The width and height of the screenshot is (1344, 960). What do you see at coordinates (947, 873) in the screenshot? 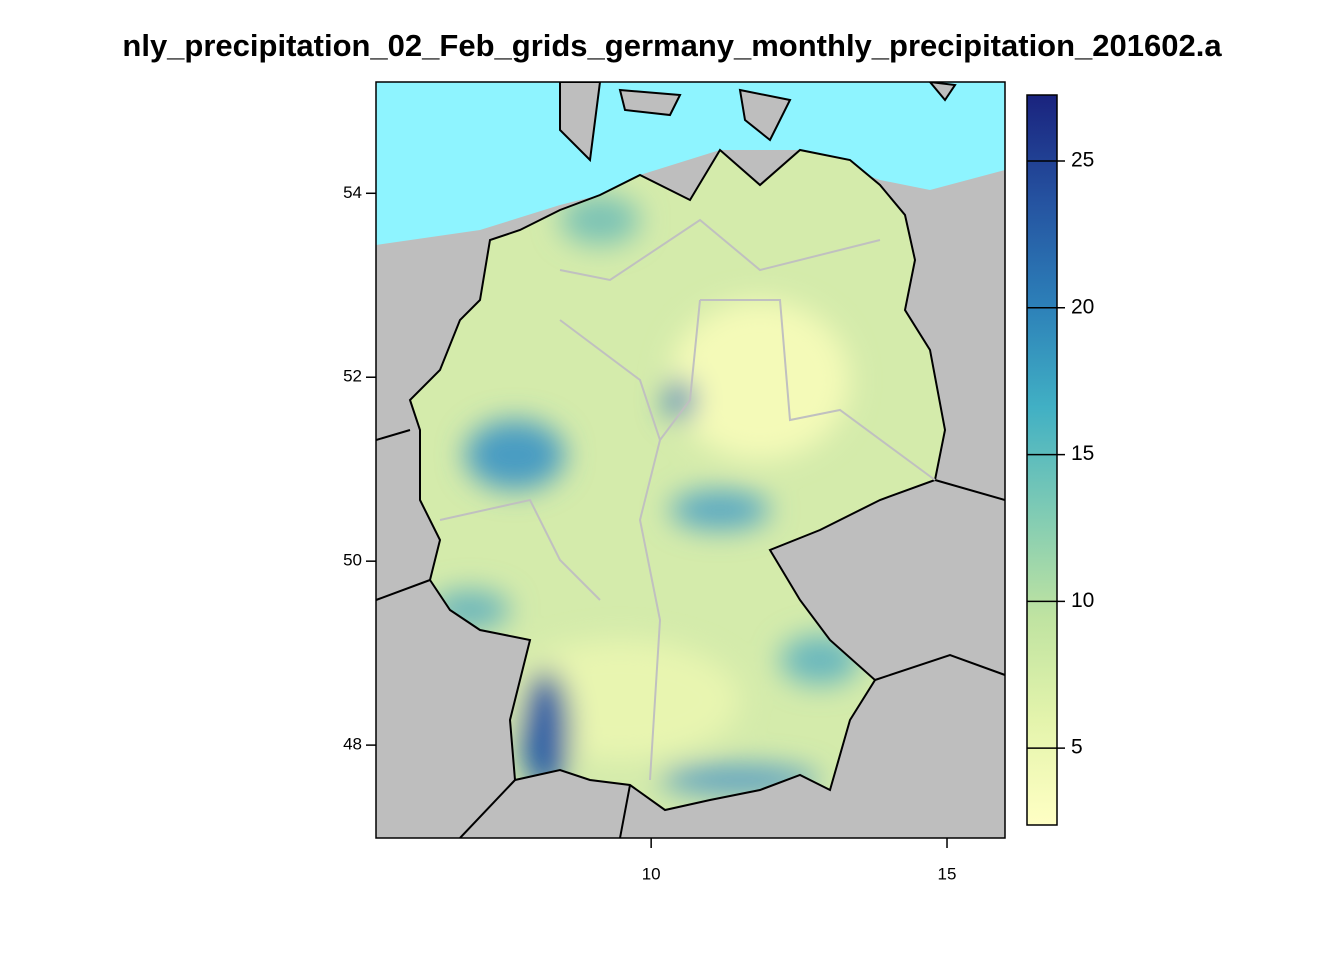
I see `x-tick-label: 15` at bounding box center [947, 873].